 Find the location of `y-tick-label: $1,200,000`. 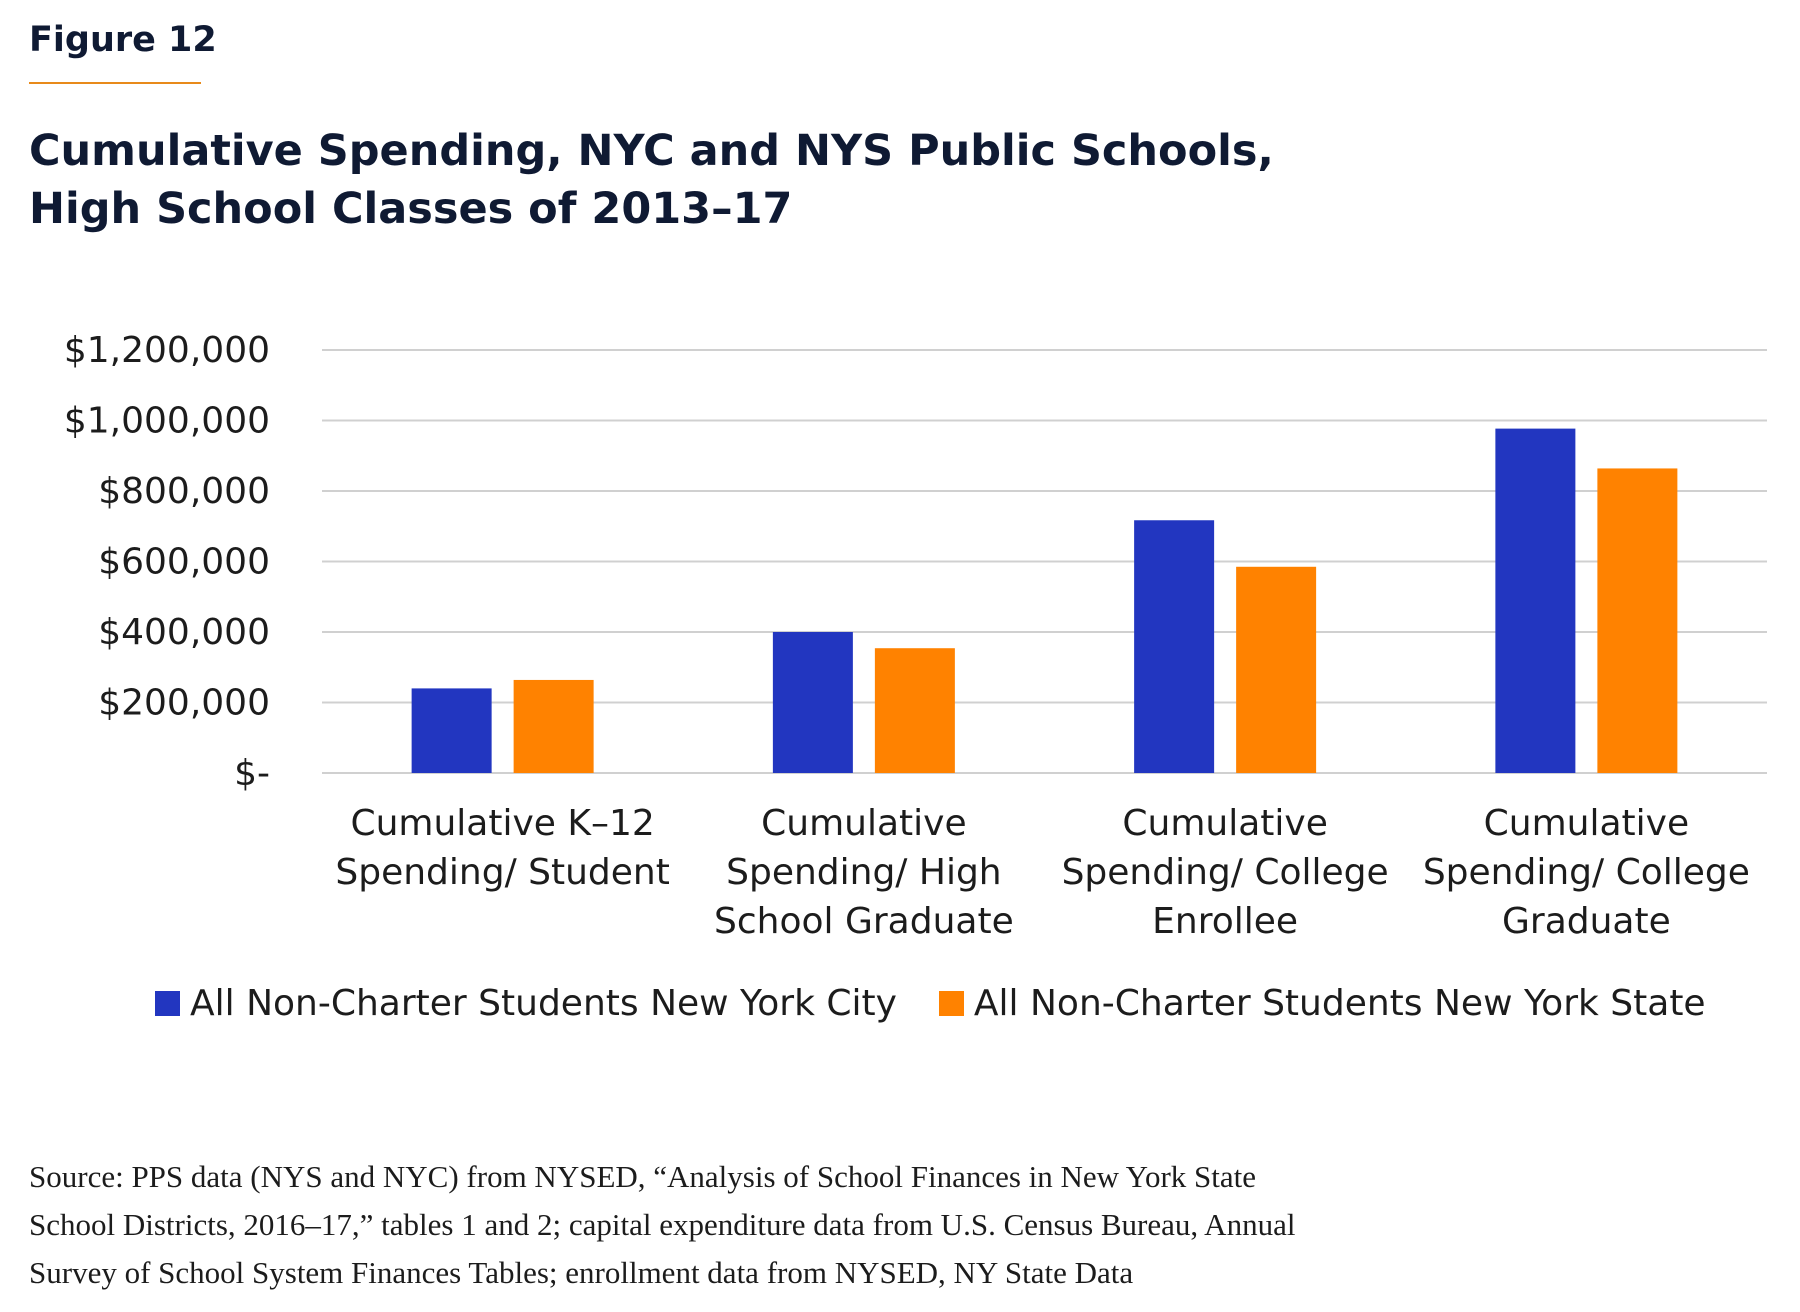

y-tick-label: $1,200,000 is located at coordinates (167, 350).